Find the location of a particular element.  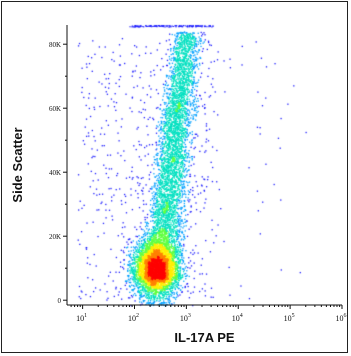

y-tick-label: 0 is located at coordinates (60, 301).